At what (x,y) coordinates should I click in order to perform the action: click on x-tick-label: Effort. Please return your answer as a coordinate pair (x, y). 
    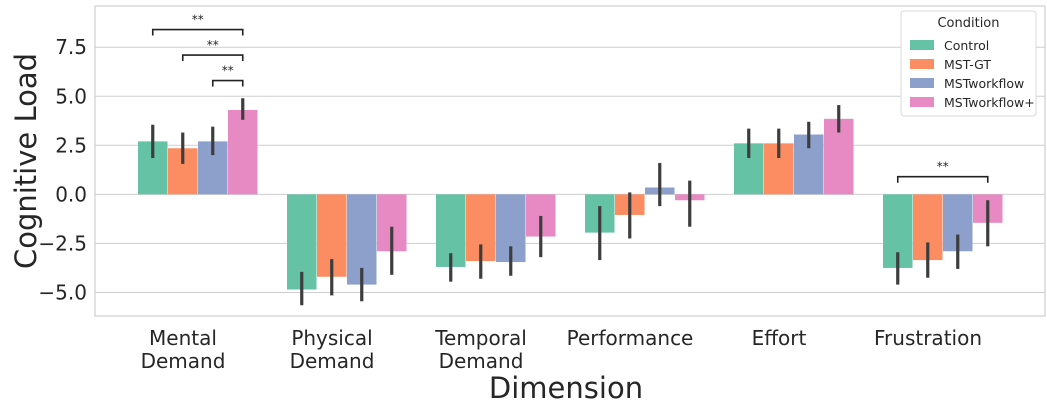
    Looking at the image, I should click on (779, 338).